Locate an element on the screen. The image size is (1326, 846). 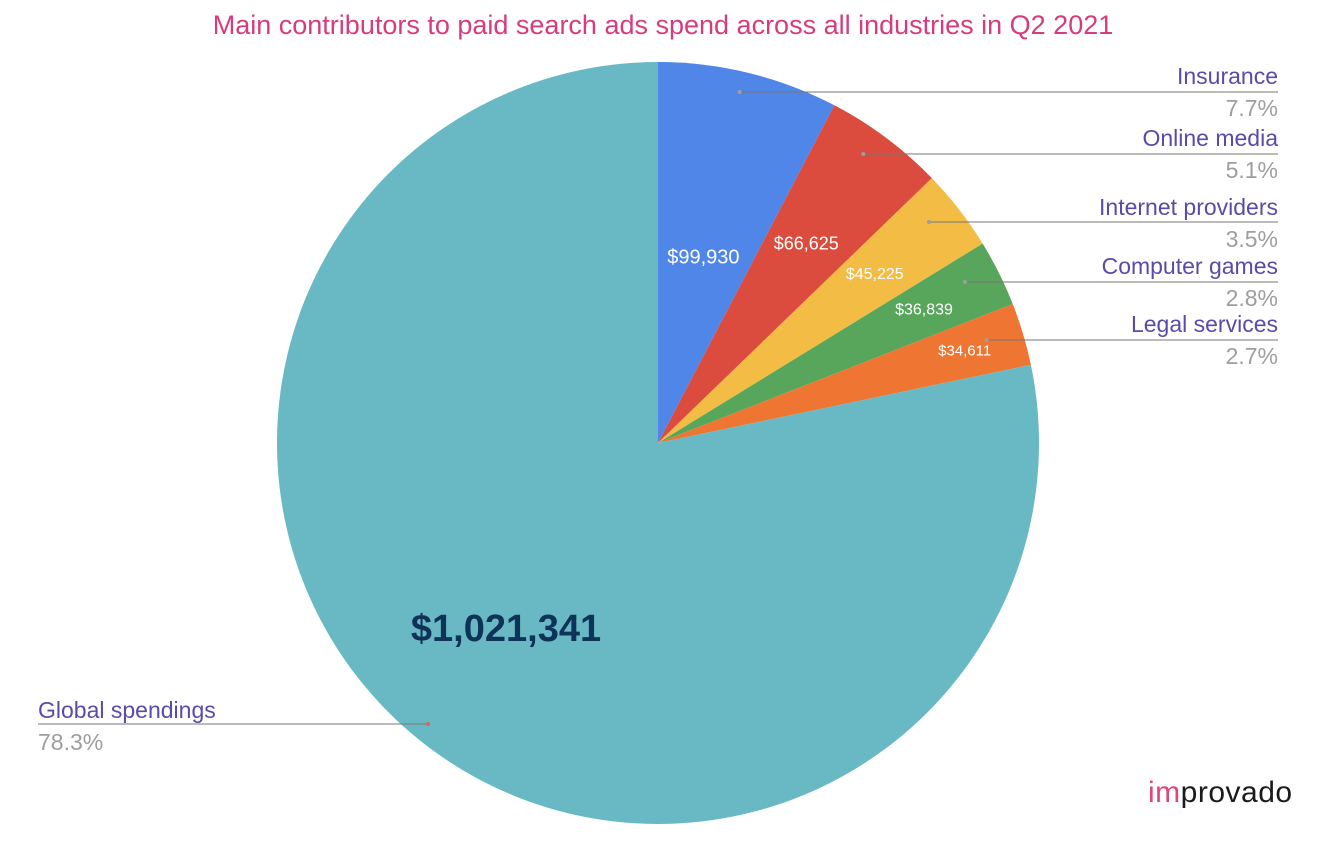
slice-label-online-media: Online media is located at coordinates (1210, 138).